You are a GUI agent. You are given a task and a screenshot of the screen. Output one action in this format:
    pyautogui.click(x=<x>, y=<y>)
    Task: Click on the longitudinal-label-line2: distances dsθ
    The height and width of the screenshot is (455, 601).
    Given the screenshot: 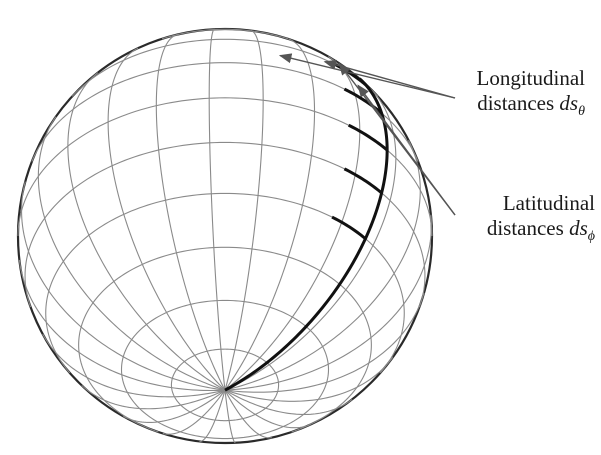 What is the action you would take?
    pyautogui.click(x=531, y=105)
    